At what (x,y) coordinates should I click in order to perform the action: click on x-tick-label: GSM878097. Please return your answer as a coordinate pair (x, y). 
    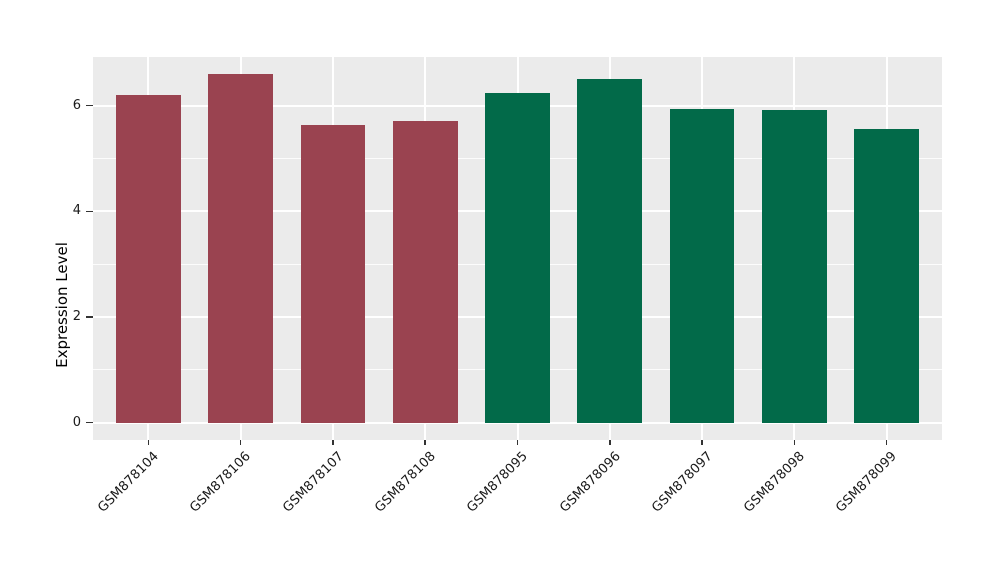
    Looking at the image, I should click on (682, 482).